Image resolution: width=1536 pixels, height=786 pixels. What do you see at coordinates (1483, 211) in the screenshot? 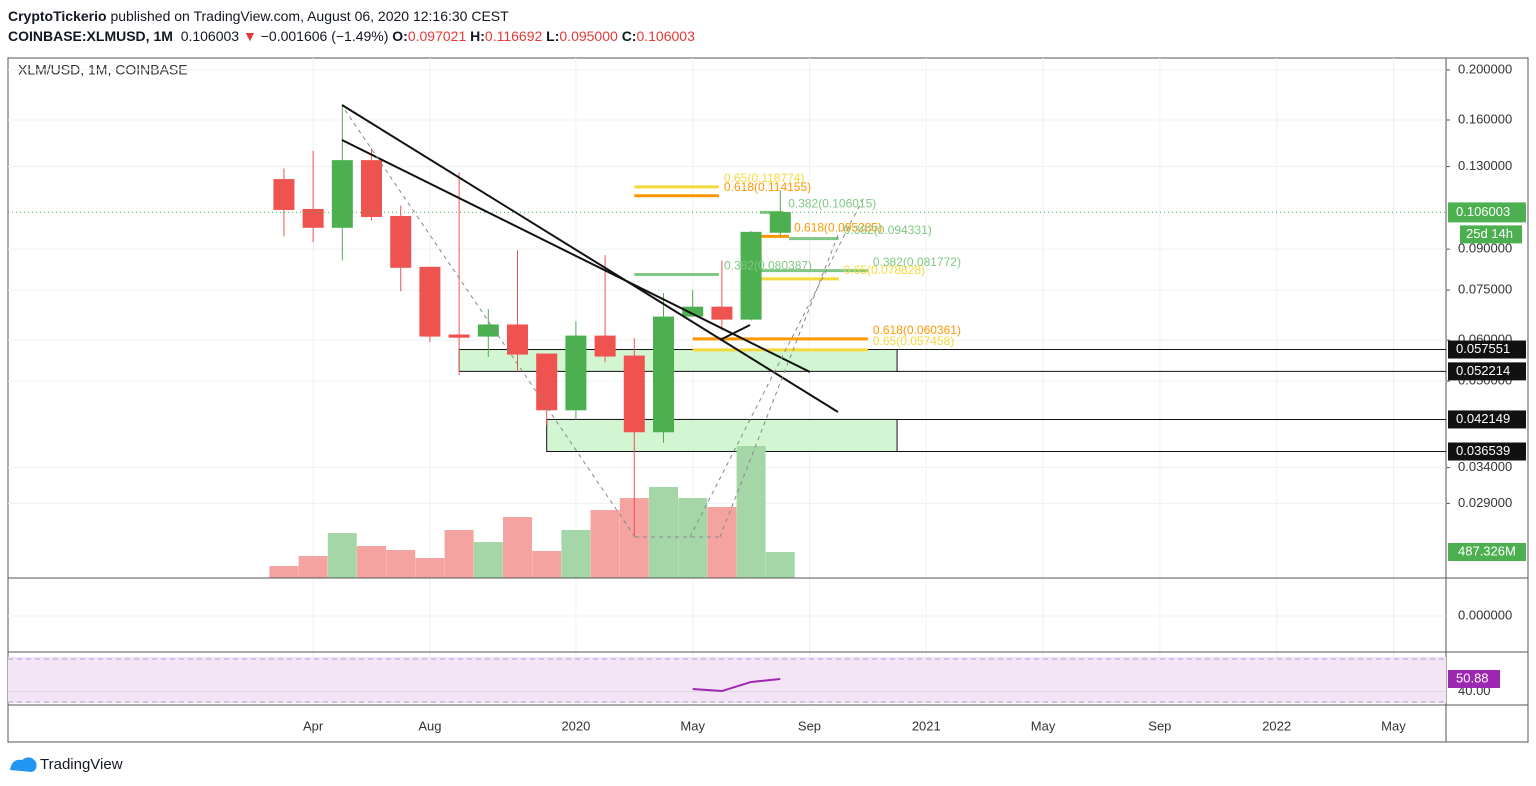
I see `current-price-label: 0.106003` at bounding box center [1483, 211].